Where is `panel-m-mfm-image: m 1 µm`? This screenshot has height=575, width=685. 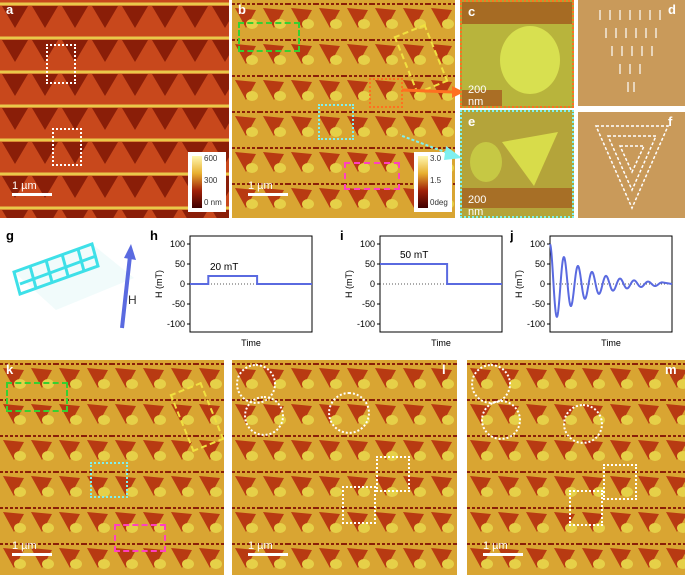 panel-m-mfm-image: m 1 µm is located at coordinates (576, 467).